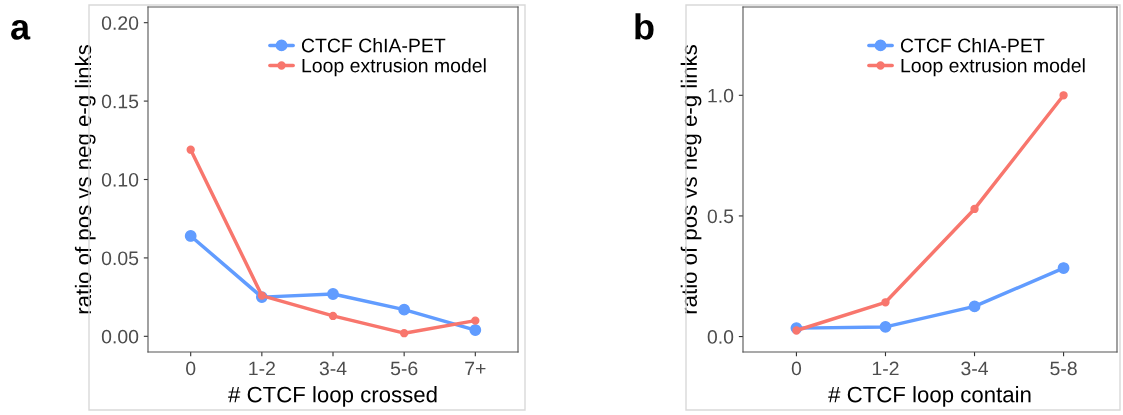 This screenshot has width=1123, height=415. Describe the element at coordinates (720, 337) in the screenshot. I see `y-tick-label: 0.0` at that location.